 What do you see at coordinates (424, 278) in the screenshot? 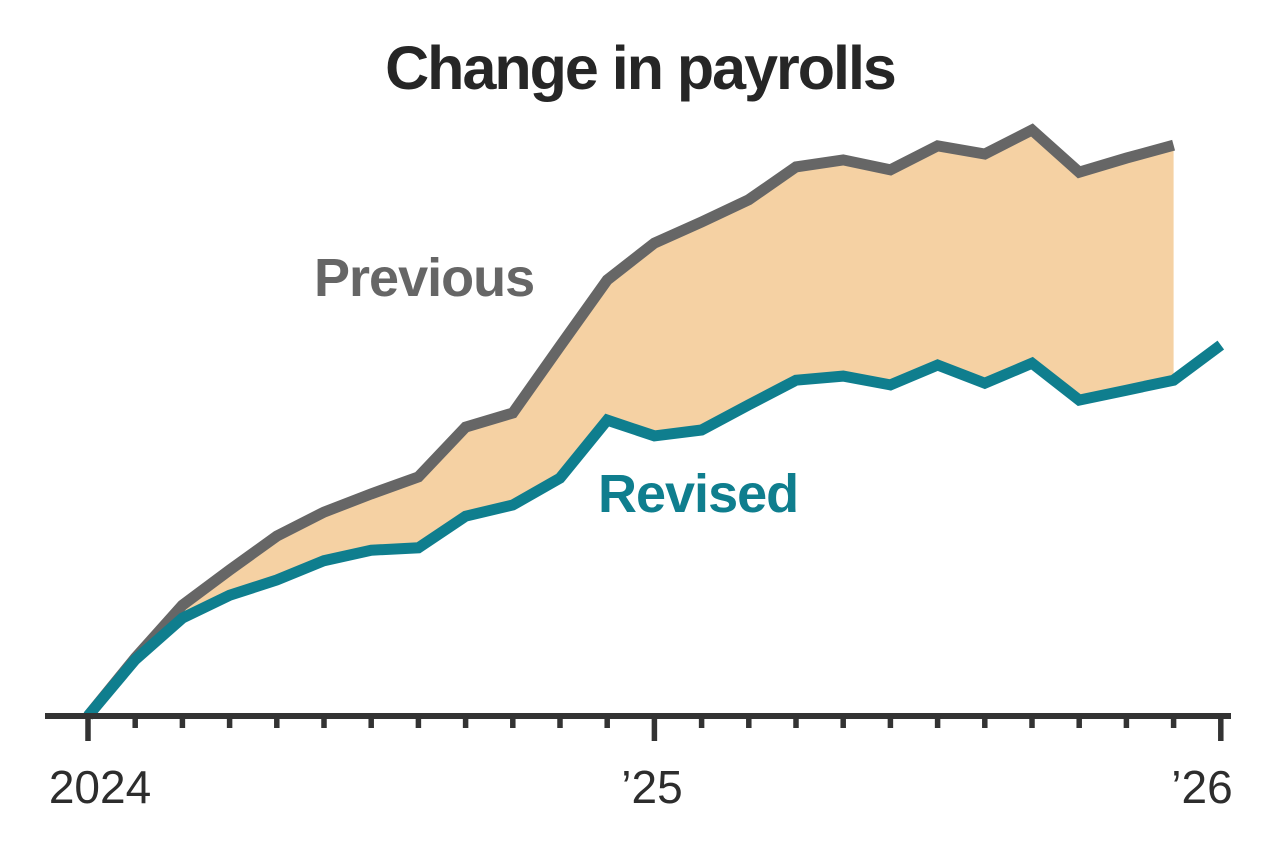
I see `previous-series-label: Previous` at bounding box center [424, 278].